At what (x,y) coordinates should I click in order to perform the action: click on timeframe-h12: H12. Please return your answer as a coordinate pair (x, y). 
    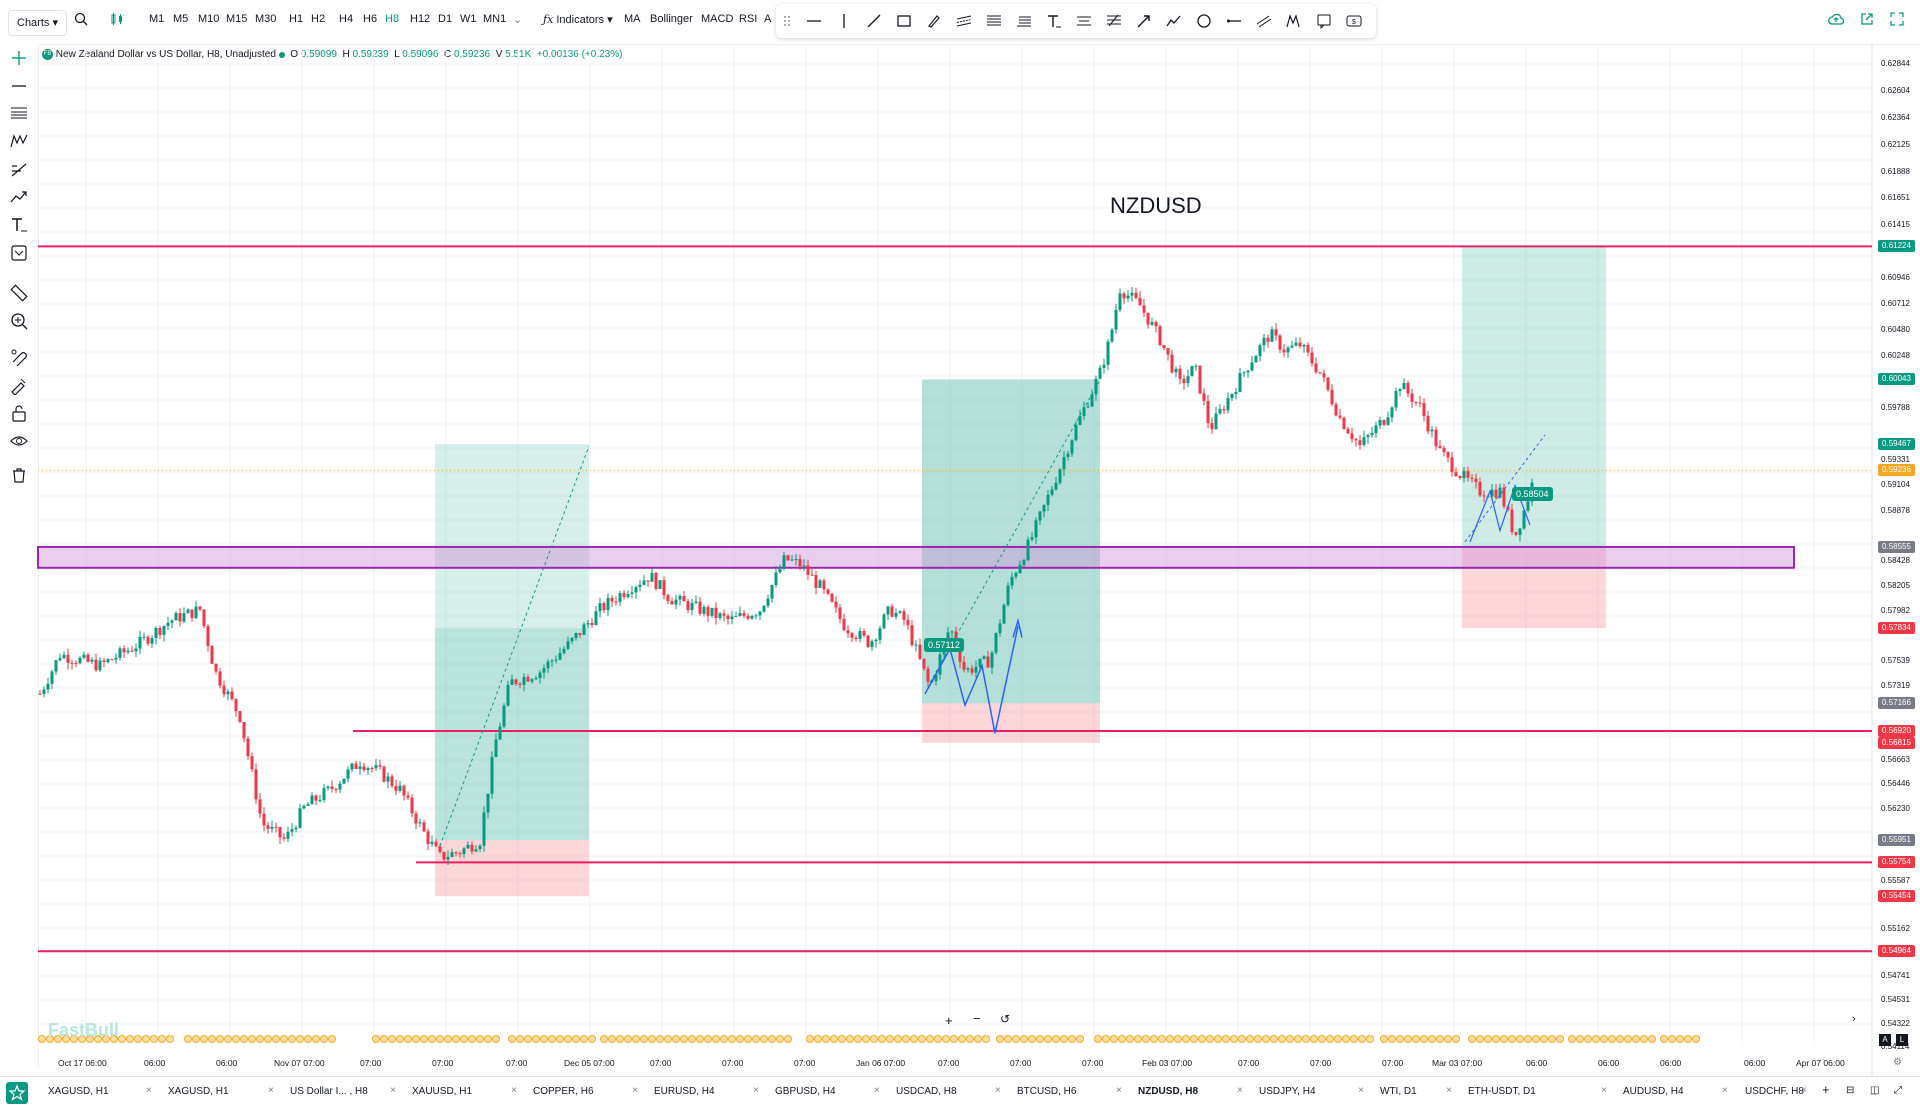
    Looking at the image, I should click on (420, 19).